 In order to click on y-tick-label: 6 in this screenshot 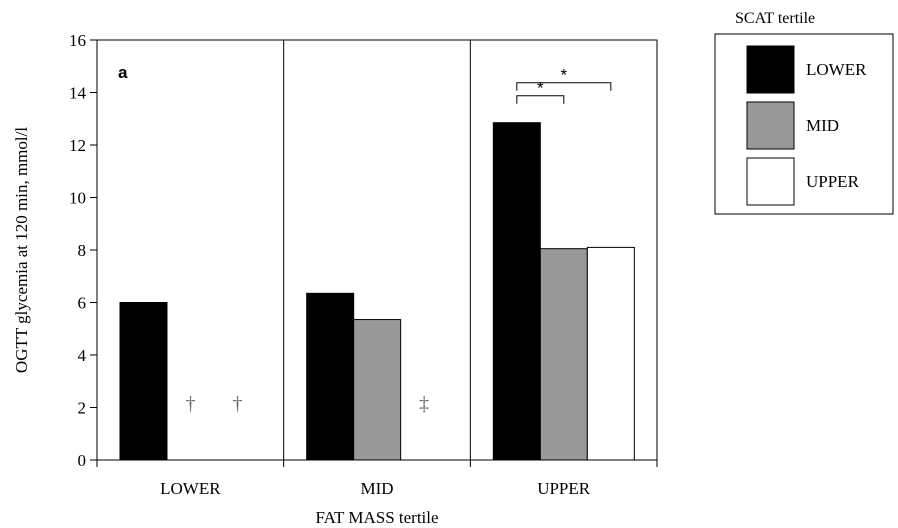, I will do `click(82, 303)`.